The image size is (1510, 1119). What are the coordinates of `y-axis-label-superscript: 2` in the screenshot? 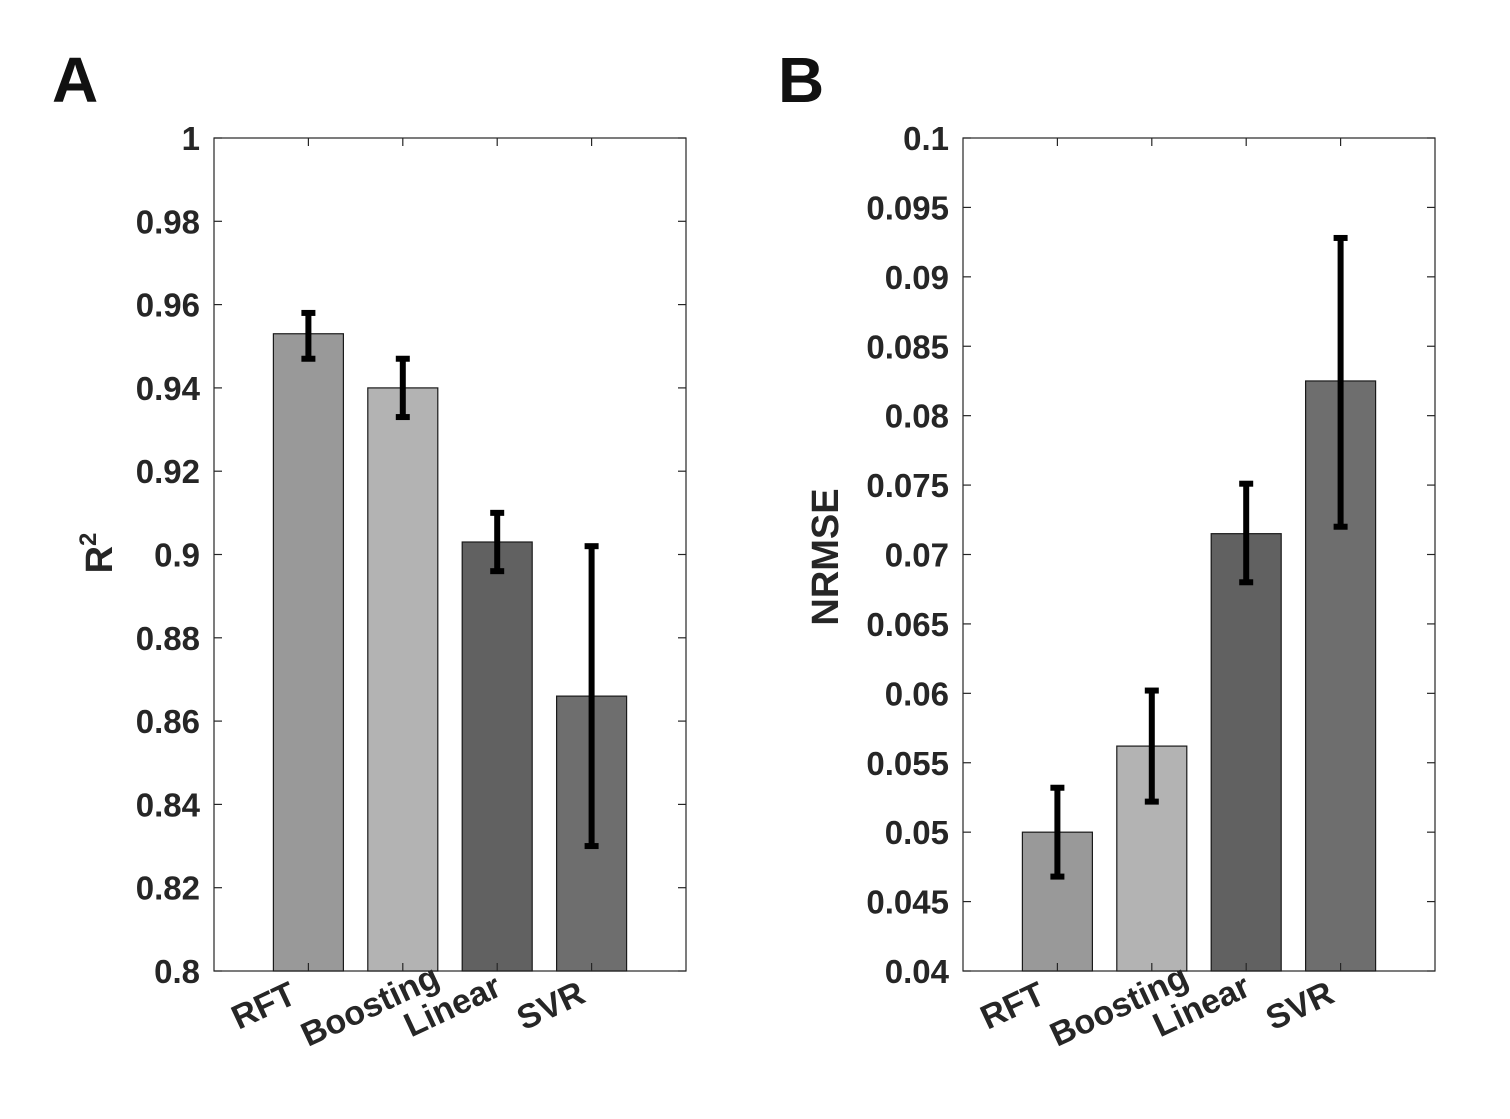 It's located at (88, 539).